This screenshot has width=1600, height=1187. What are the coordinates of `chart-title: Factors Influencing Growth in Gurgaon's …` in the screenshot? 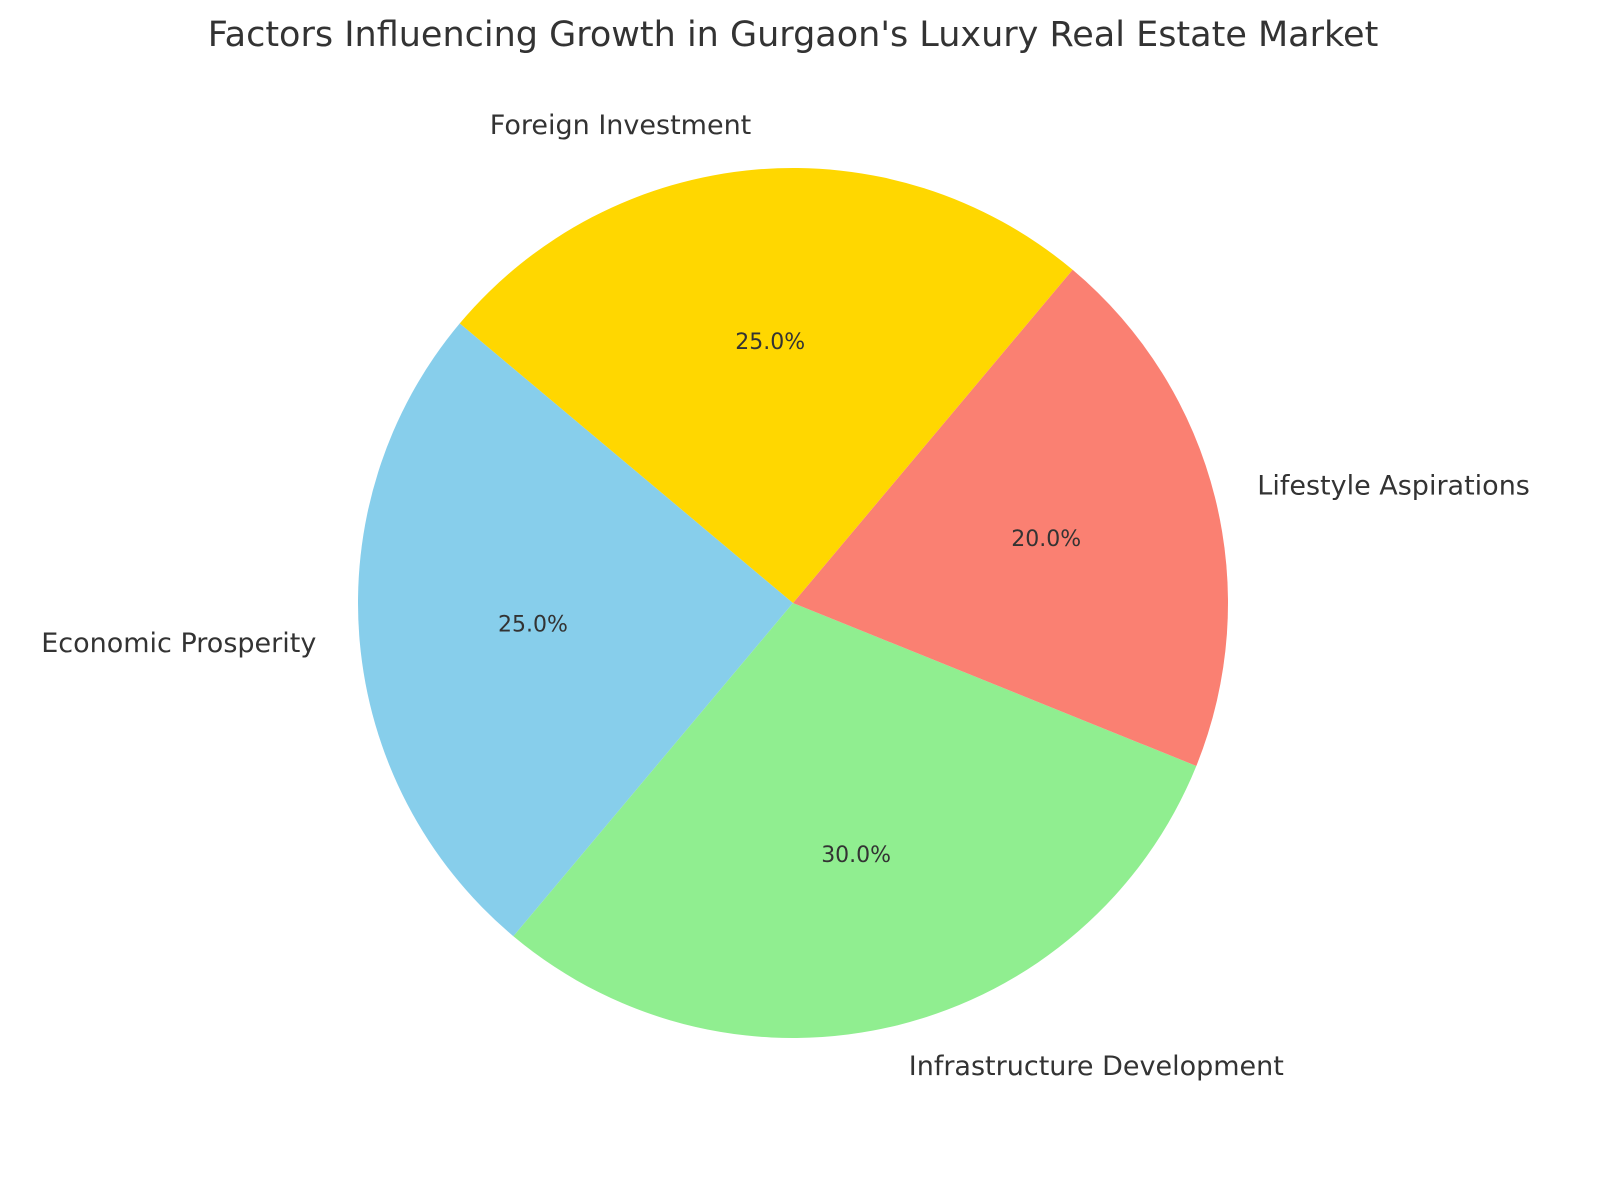 It's located at (793, 35).